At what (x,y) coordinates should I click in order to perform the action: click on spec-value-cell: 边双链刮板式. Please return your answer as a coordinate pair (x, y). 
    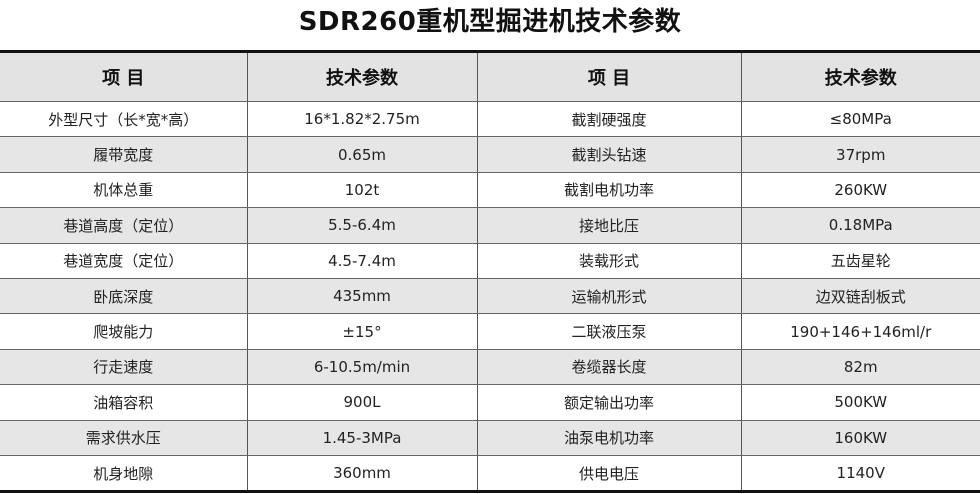
    Looking at the image, I should click on (860, 296).